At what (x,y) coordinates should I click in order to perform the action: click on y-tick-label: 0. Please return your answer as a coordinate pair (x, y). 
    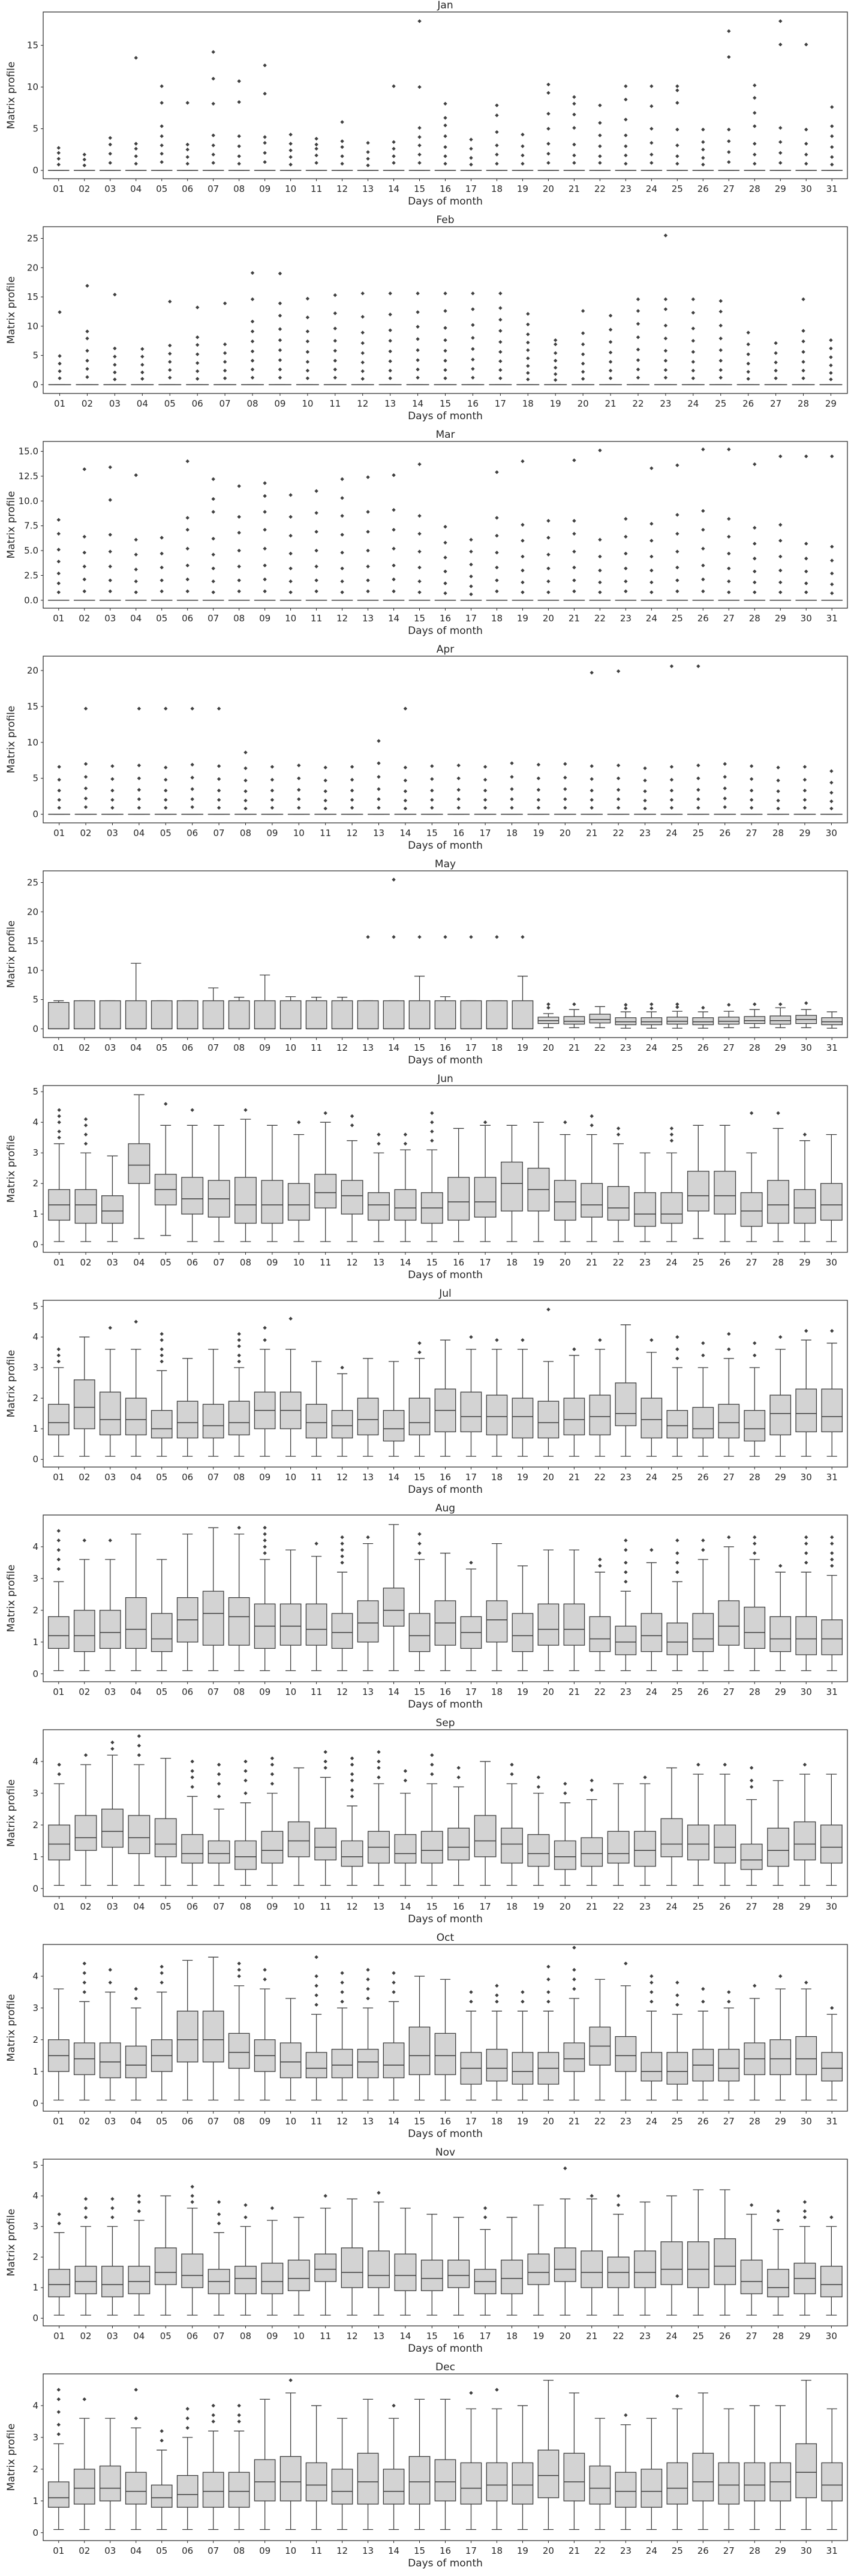
    Looking at the image, I should click on (35, 2318).